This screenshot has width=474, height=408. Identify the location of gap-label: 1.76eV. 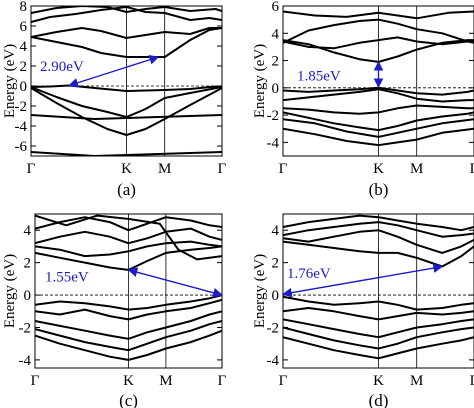
(309, 274).